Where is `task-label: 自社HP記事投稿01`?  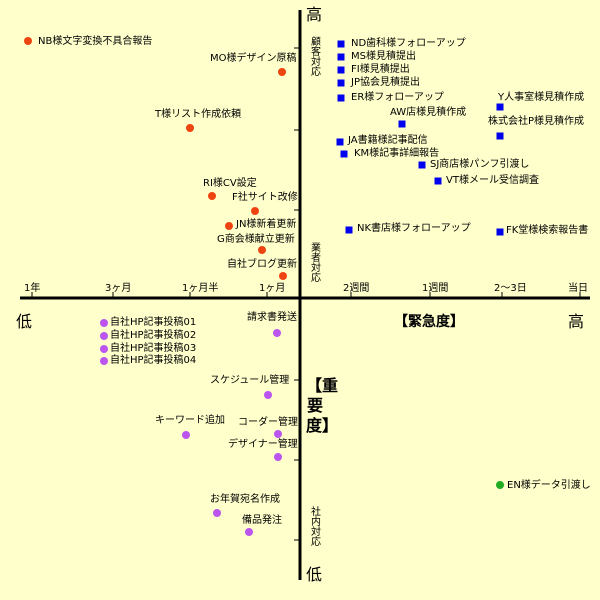 task-label: 自社HP記事投稿01 is located at coordinates (153, 322).